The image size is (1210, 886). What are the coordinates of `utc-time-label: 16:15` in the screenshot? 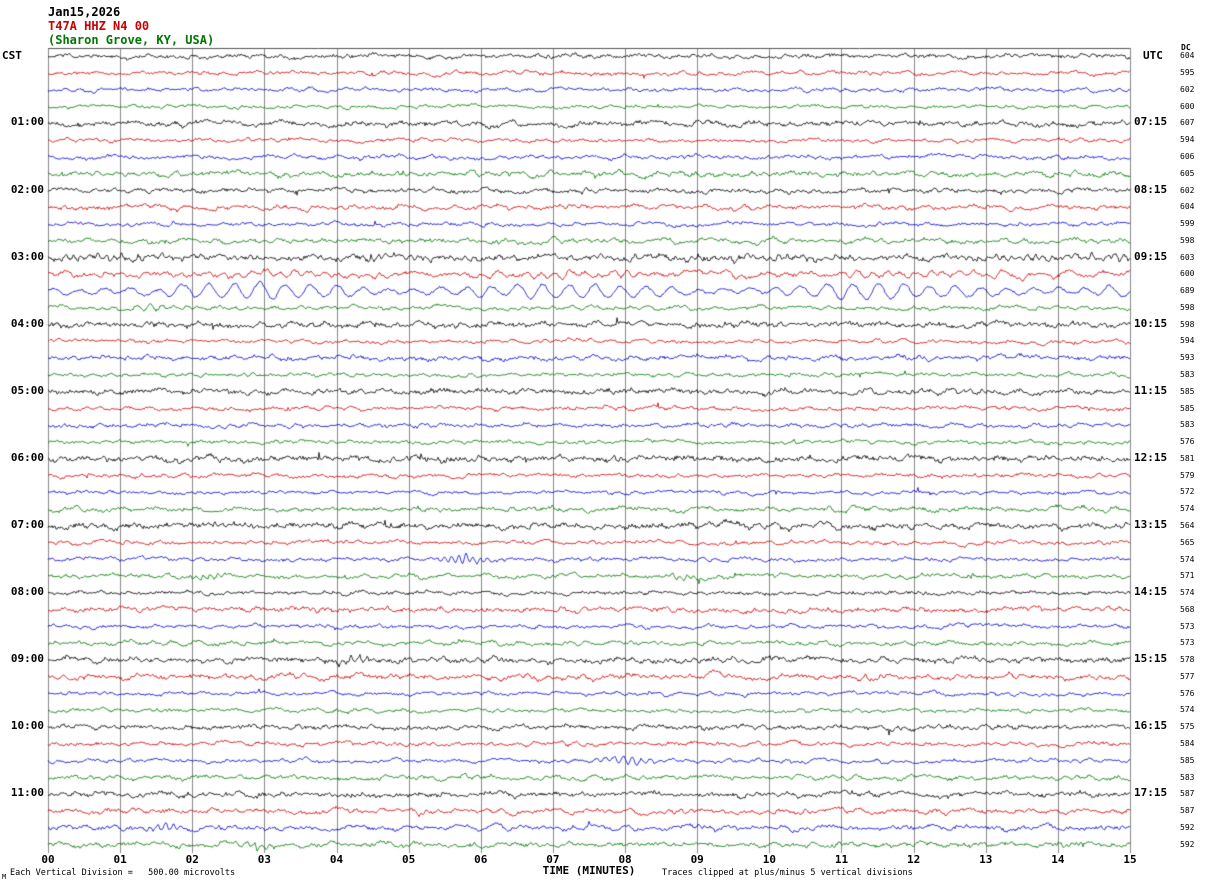 It's located at (1151, 726).